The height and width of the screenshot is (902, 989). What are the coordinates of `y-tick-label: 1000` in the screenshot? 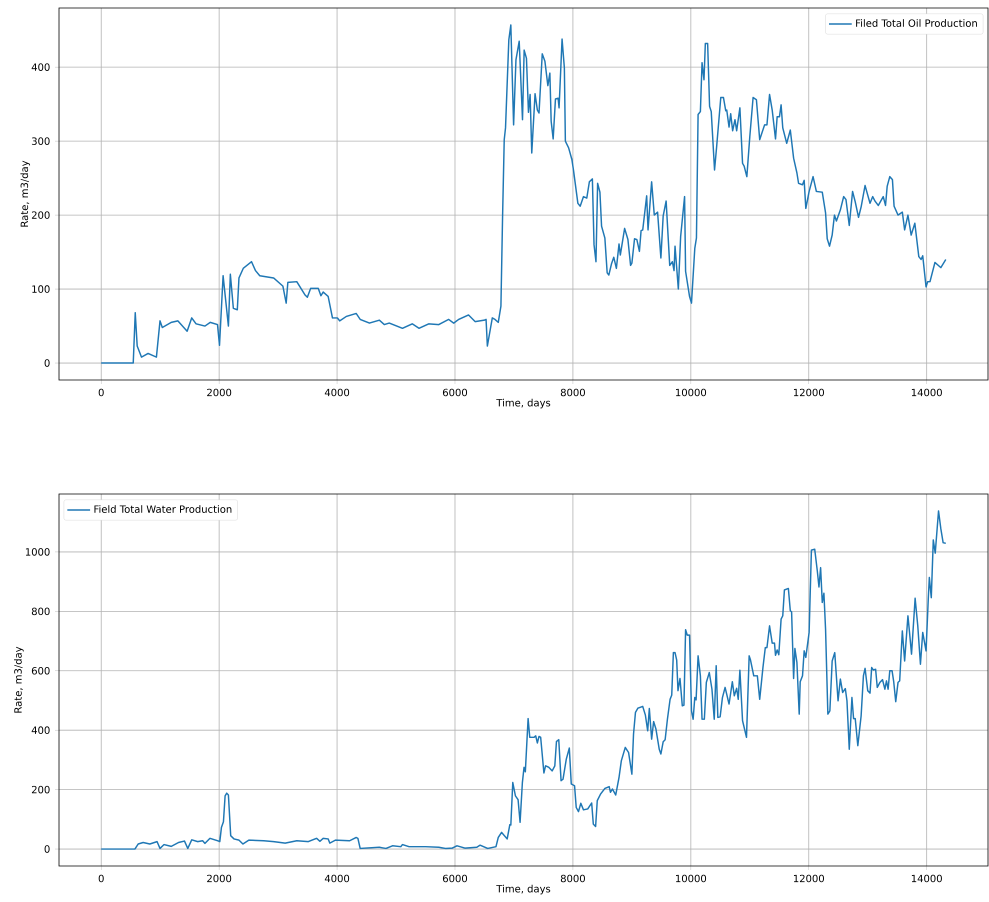 It's located at (38, 552).